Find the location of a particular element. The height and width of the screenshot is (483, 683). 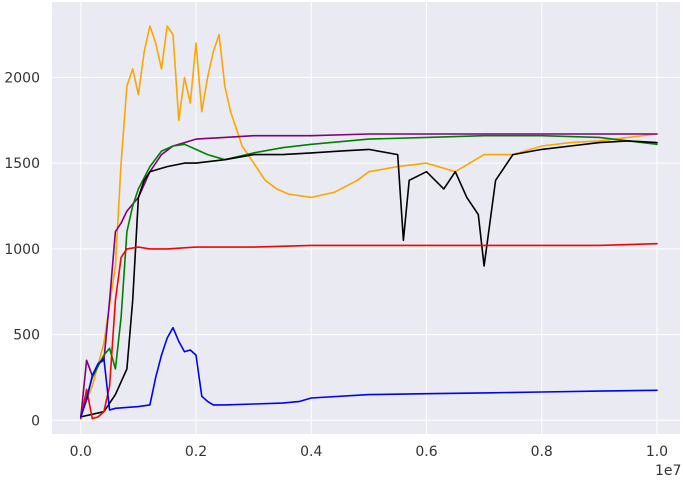

y-tick-label: 1500 is located at coordinates (22, 164).